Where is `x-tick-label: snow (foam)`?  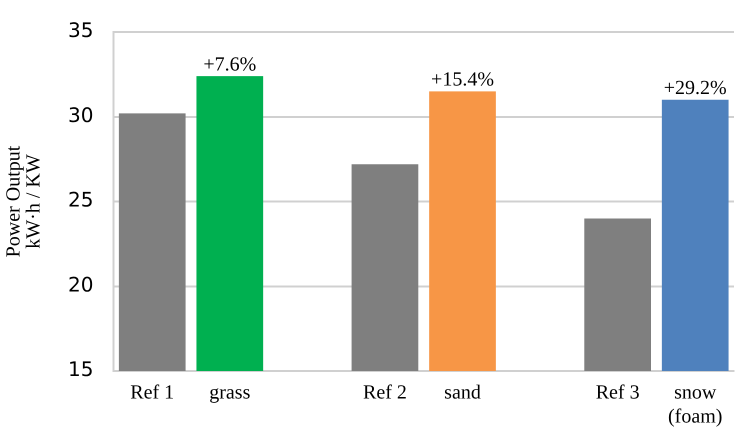 x-tick-label: snow (foam) is located at coordinates (695, 404).